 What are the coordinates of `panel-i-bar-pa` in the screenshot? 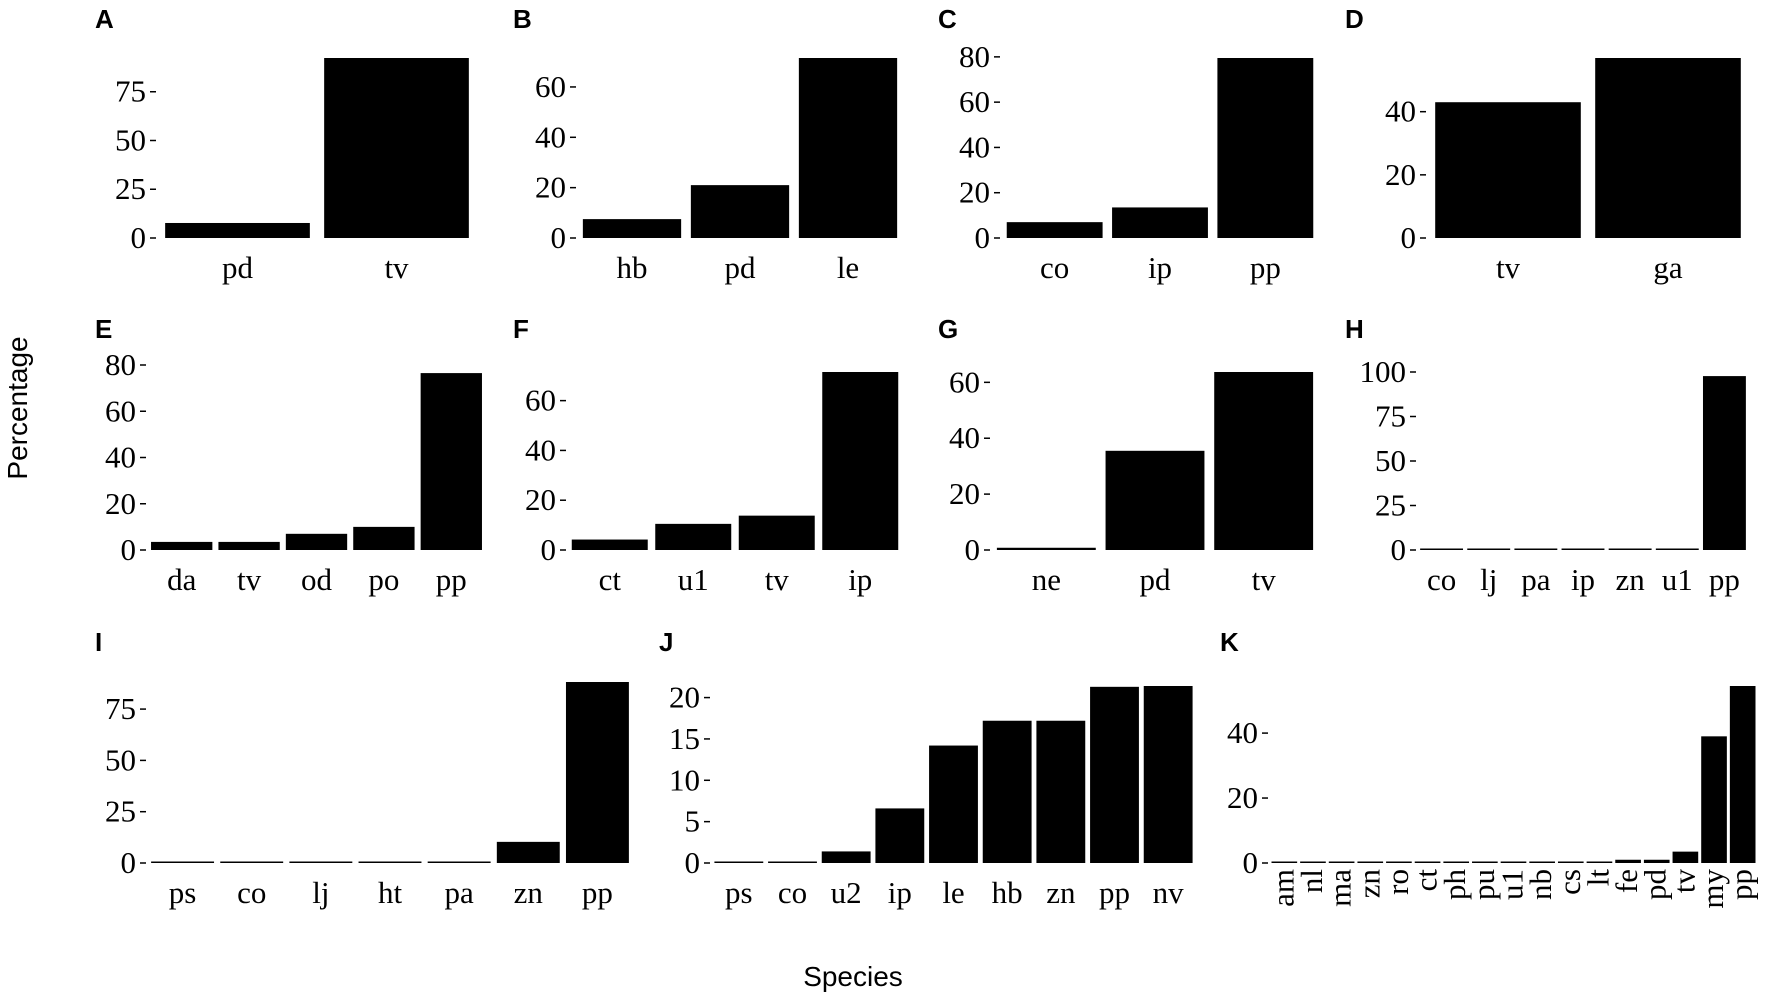 It's located at (459, 862).